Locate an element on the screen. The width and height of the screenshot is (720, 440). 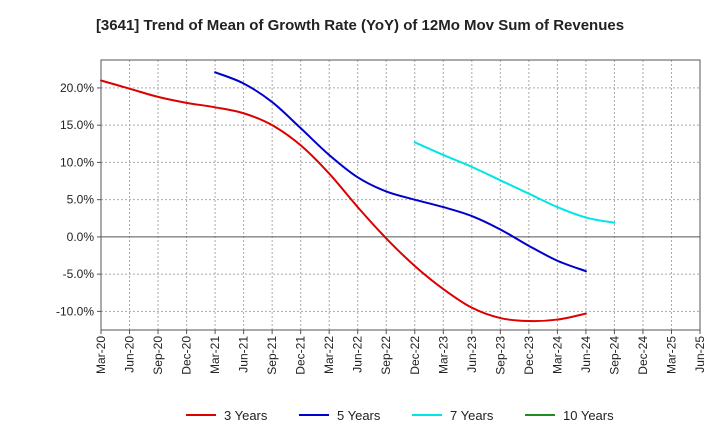
x-tick-label: Jun-21 is located at coordinates (244, 354).